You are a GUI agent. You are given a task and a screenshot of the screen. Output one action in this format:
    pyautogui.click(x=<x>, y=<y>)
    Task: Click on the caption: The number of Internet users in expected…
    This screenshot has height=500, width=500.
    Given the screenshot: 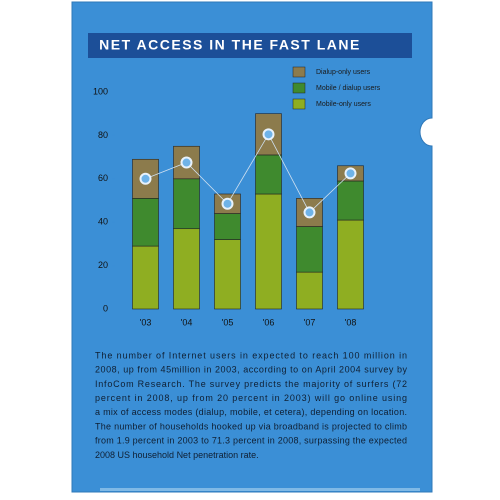 What is the action you would take?
    pyautogui.click(x=251, y=404)
    